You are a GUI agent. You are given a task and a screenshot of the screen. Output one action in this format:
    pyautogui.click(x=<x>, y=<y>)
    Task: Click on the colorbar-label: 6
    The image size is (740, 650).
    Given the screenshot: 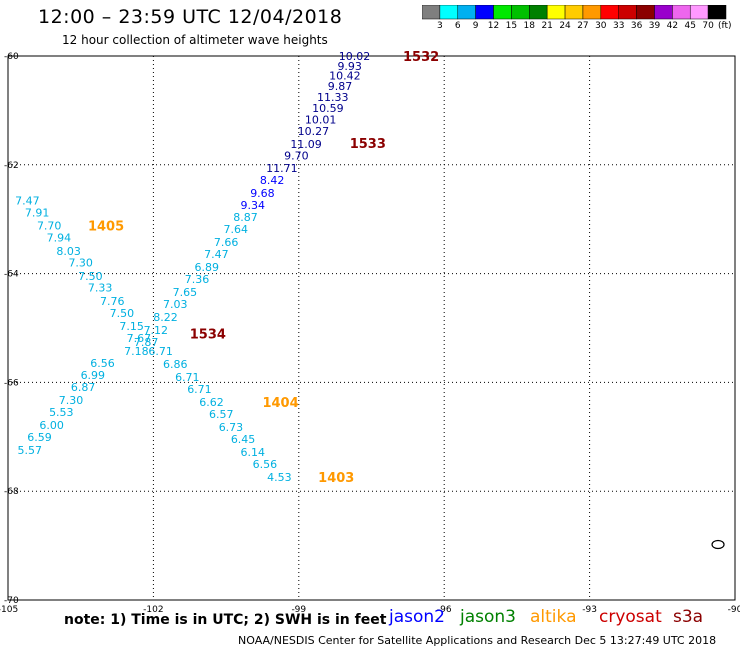 What is the action you would take?
    pyautogui.click(x=457, y=26)
    